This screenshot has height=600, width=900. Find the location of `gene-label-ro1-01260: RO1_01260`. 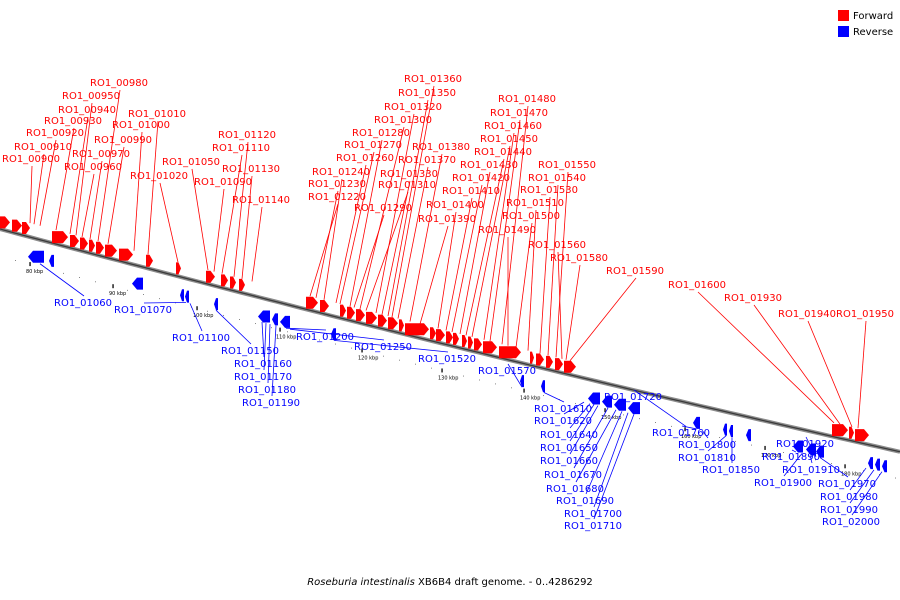

gene-label-ro1-01260: RO1_01260 is located at coordinates (365, 158).